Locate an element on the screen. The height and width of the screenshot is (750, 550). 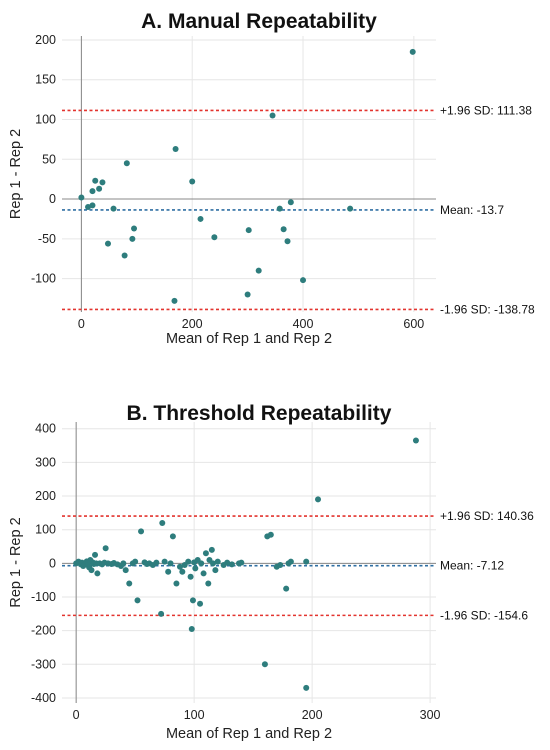
y-tick-label: 50 is located at coordinates (49, 159).